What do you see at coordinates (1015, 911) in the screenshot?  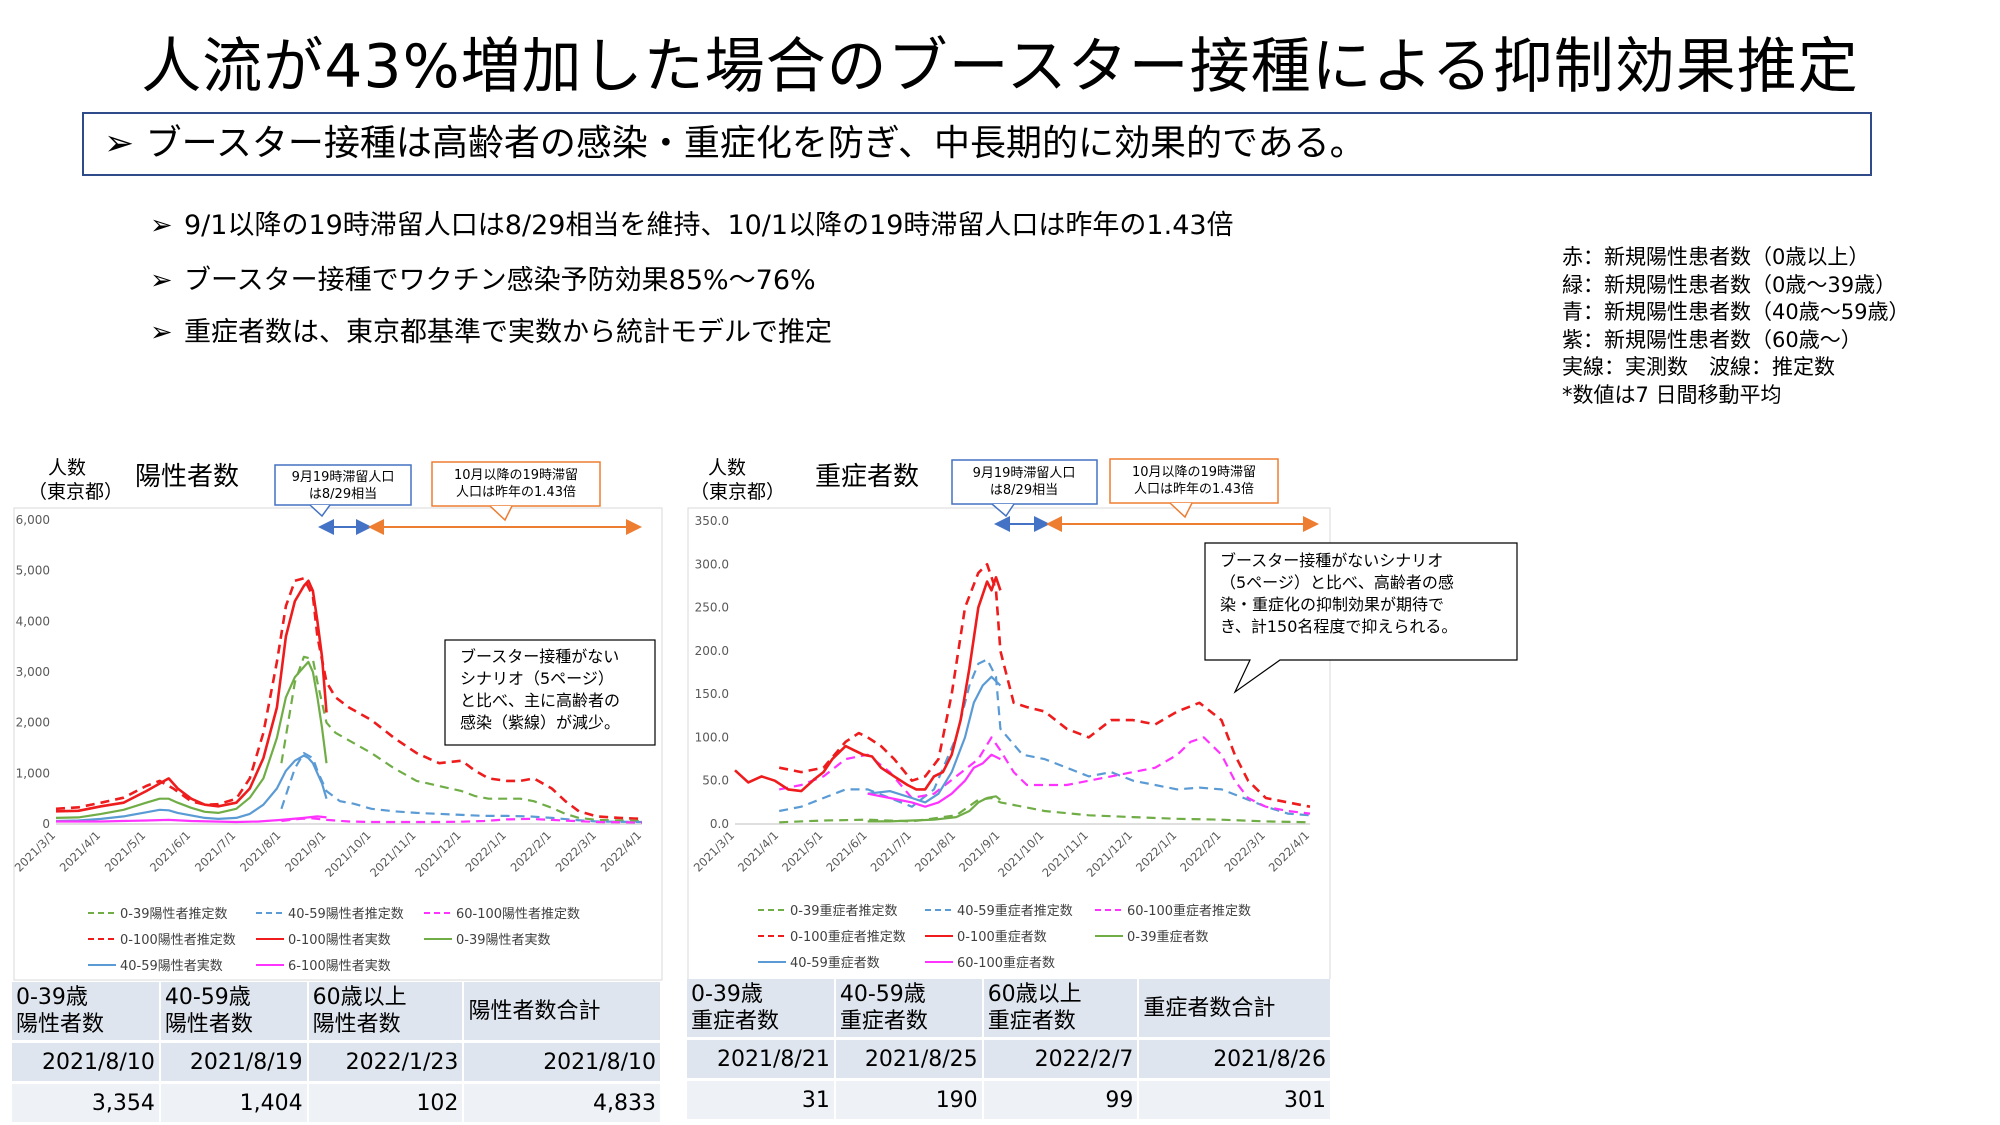 I see `chart2-legend-item: 40-59重症者推定数` at bounding box center [1015, 911].